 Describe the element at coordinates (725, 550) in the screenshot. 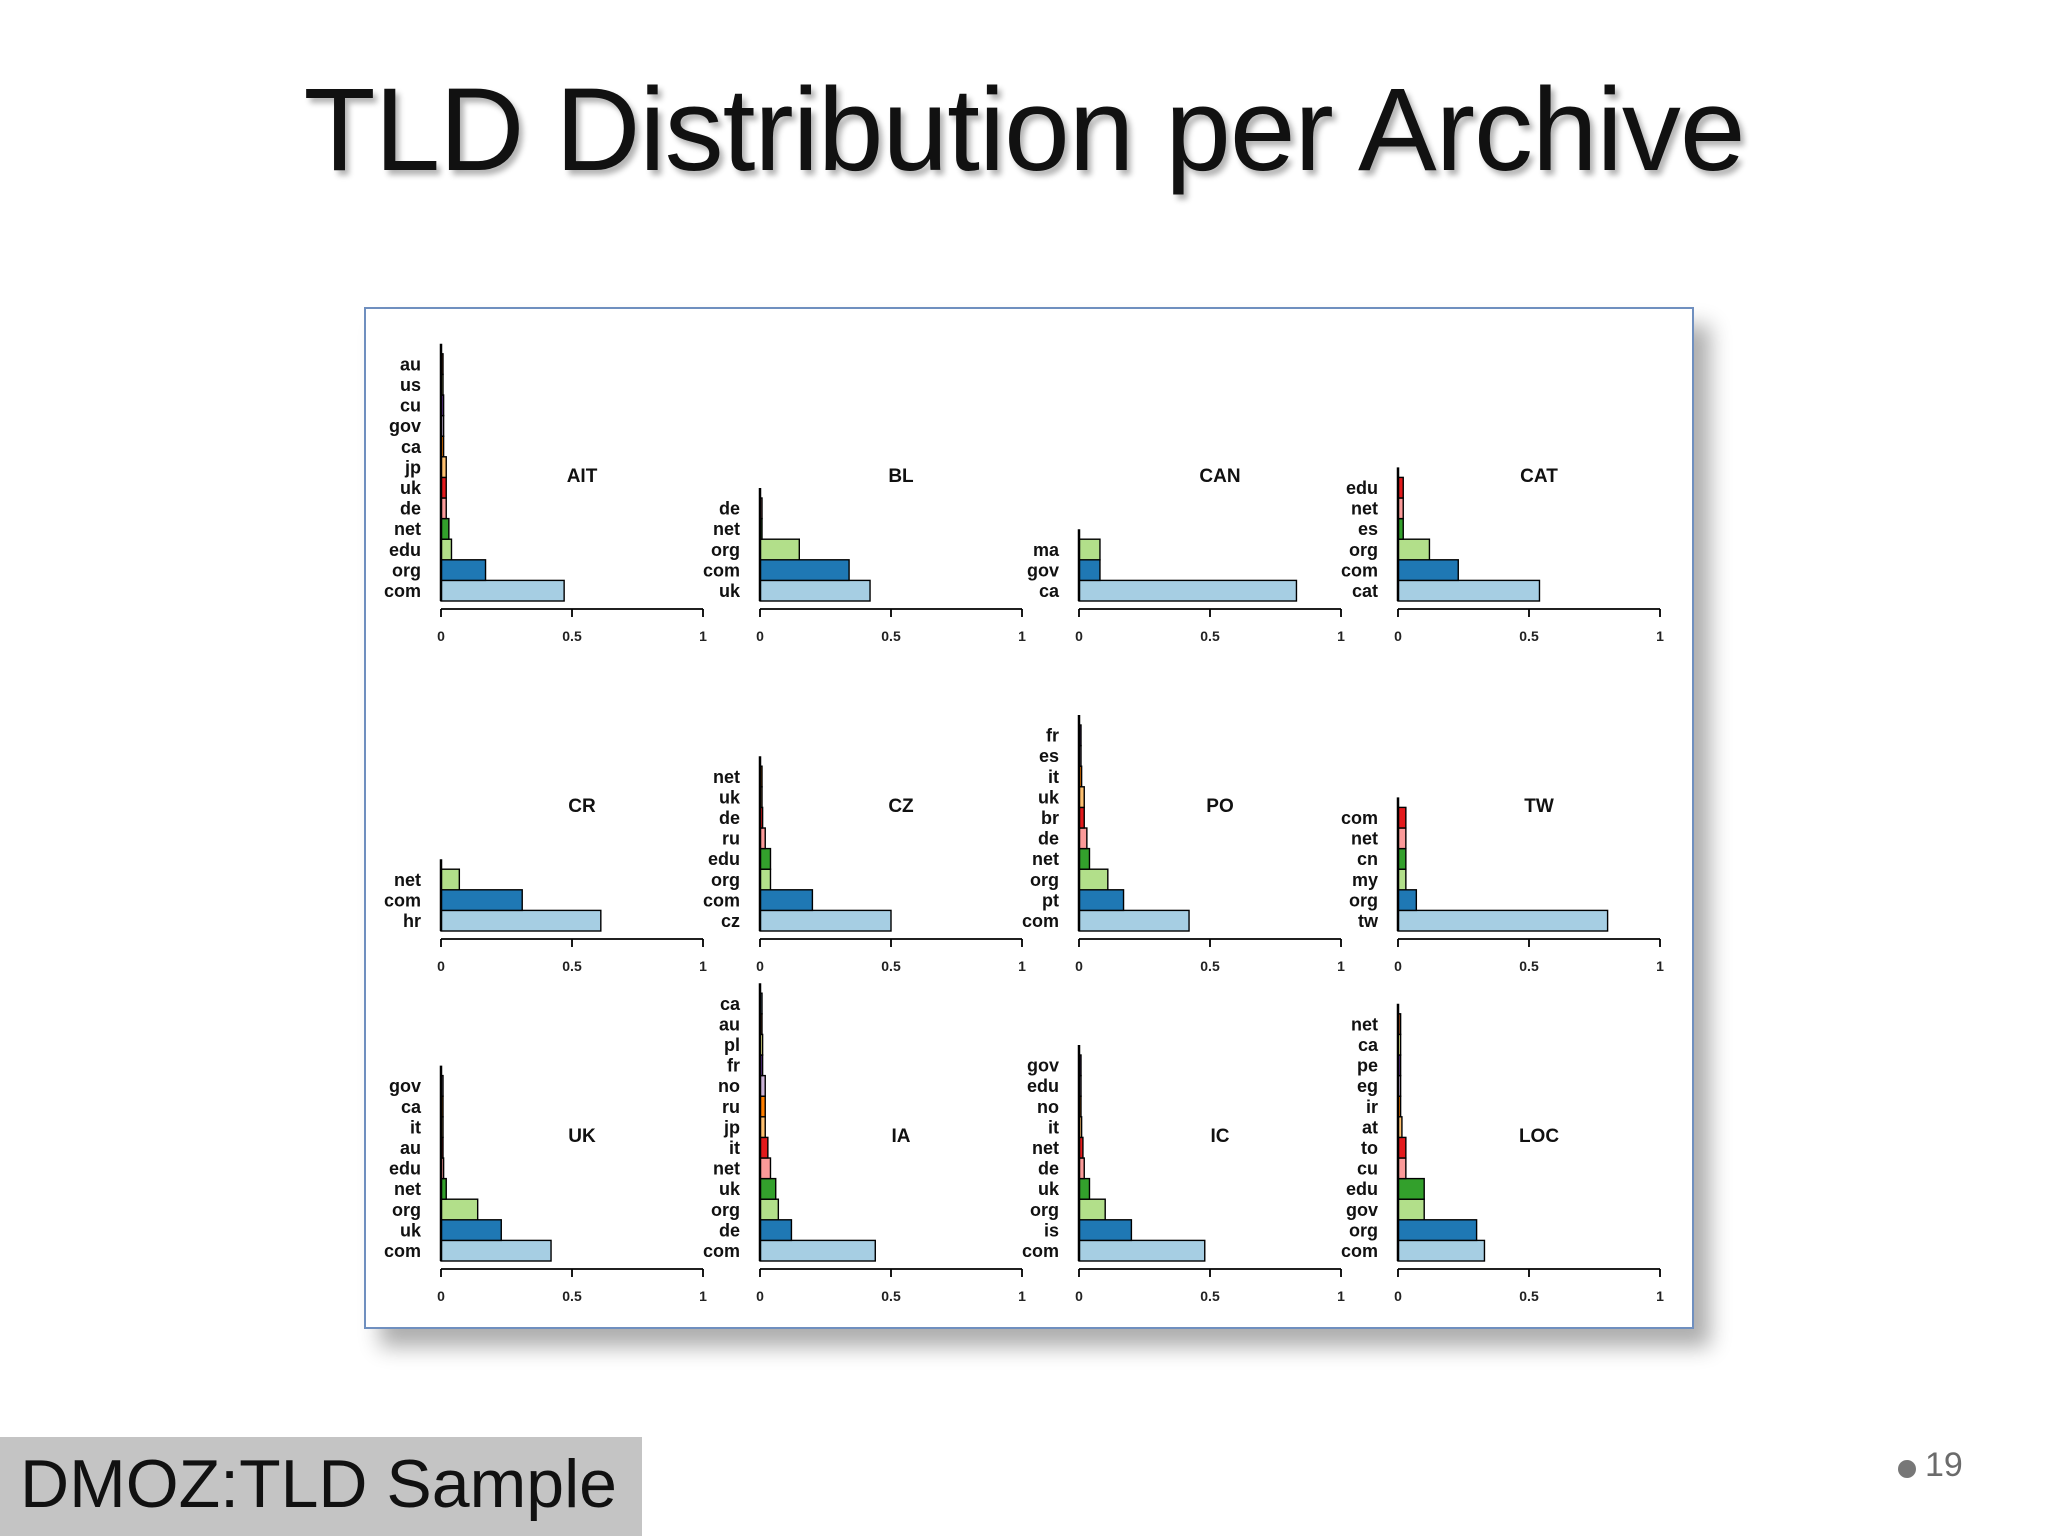

I see `panel-bl-category-label: org` at that location.